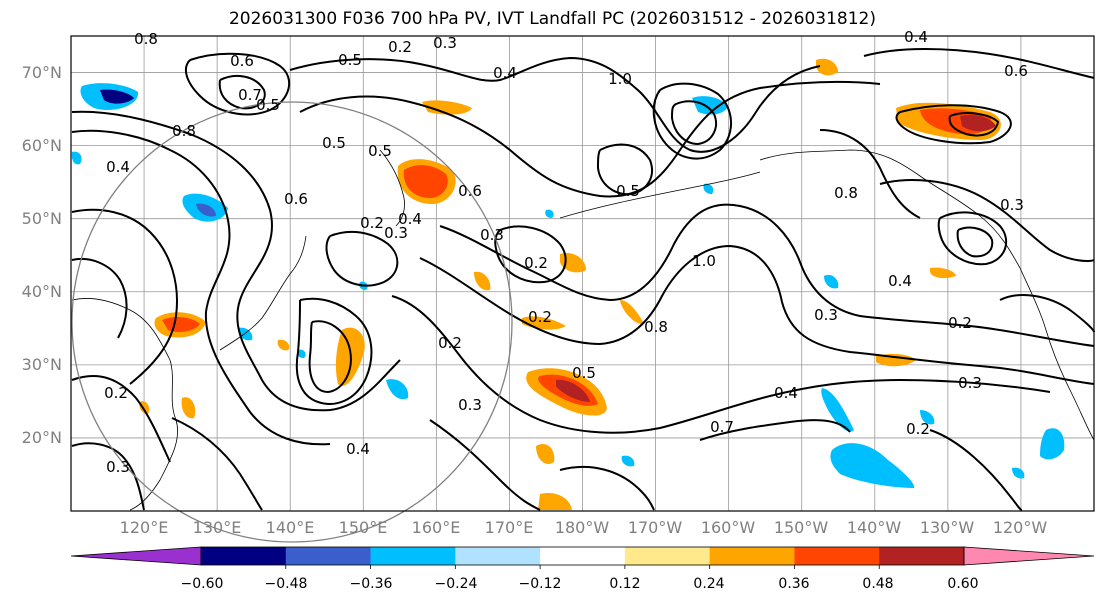 This screenshot has width=1105, height=604. I want to click on lon-label: 120°E, so click(144, 527).